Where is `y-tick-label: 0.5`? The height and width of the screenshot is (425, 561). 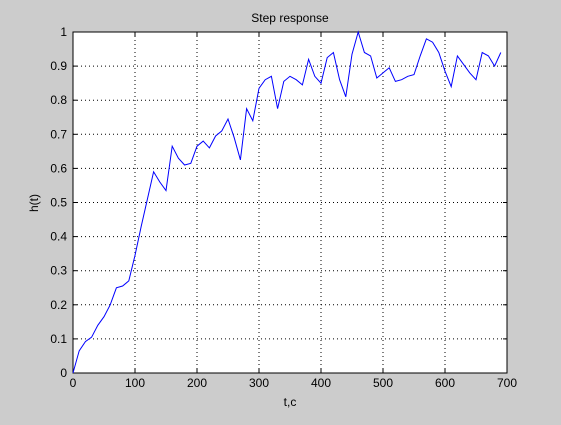
y-tick-label: 0.5 is located at coordinates (58, 203).